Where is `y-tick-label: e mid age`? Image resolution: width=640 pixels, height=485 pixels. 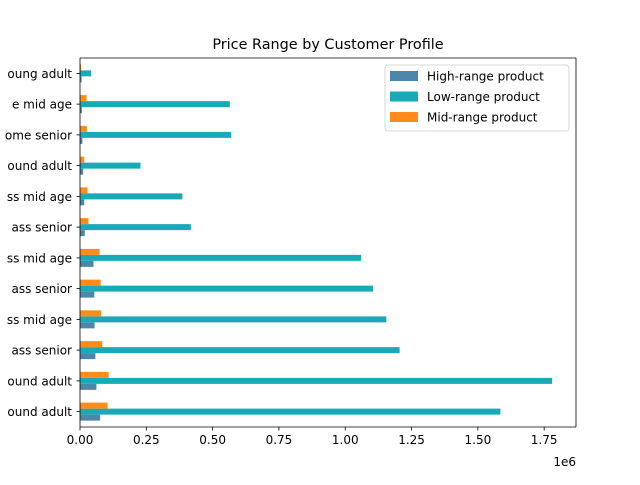 y-tick-label: e mid age is located at coordinates (42, 105).